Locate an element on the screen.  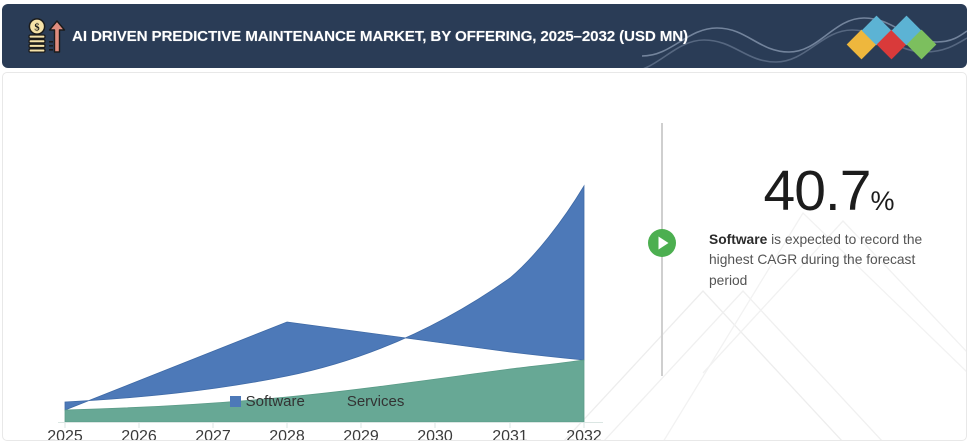
chart-legend: Software Services is located at coordinates (317, 401).